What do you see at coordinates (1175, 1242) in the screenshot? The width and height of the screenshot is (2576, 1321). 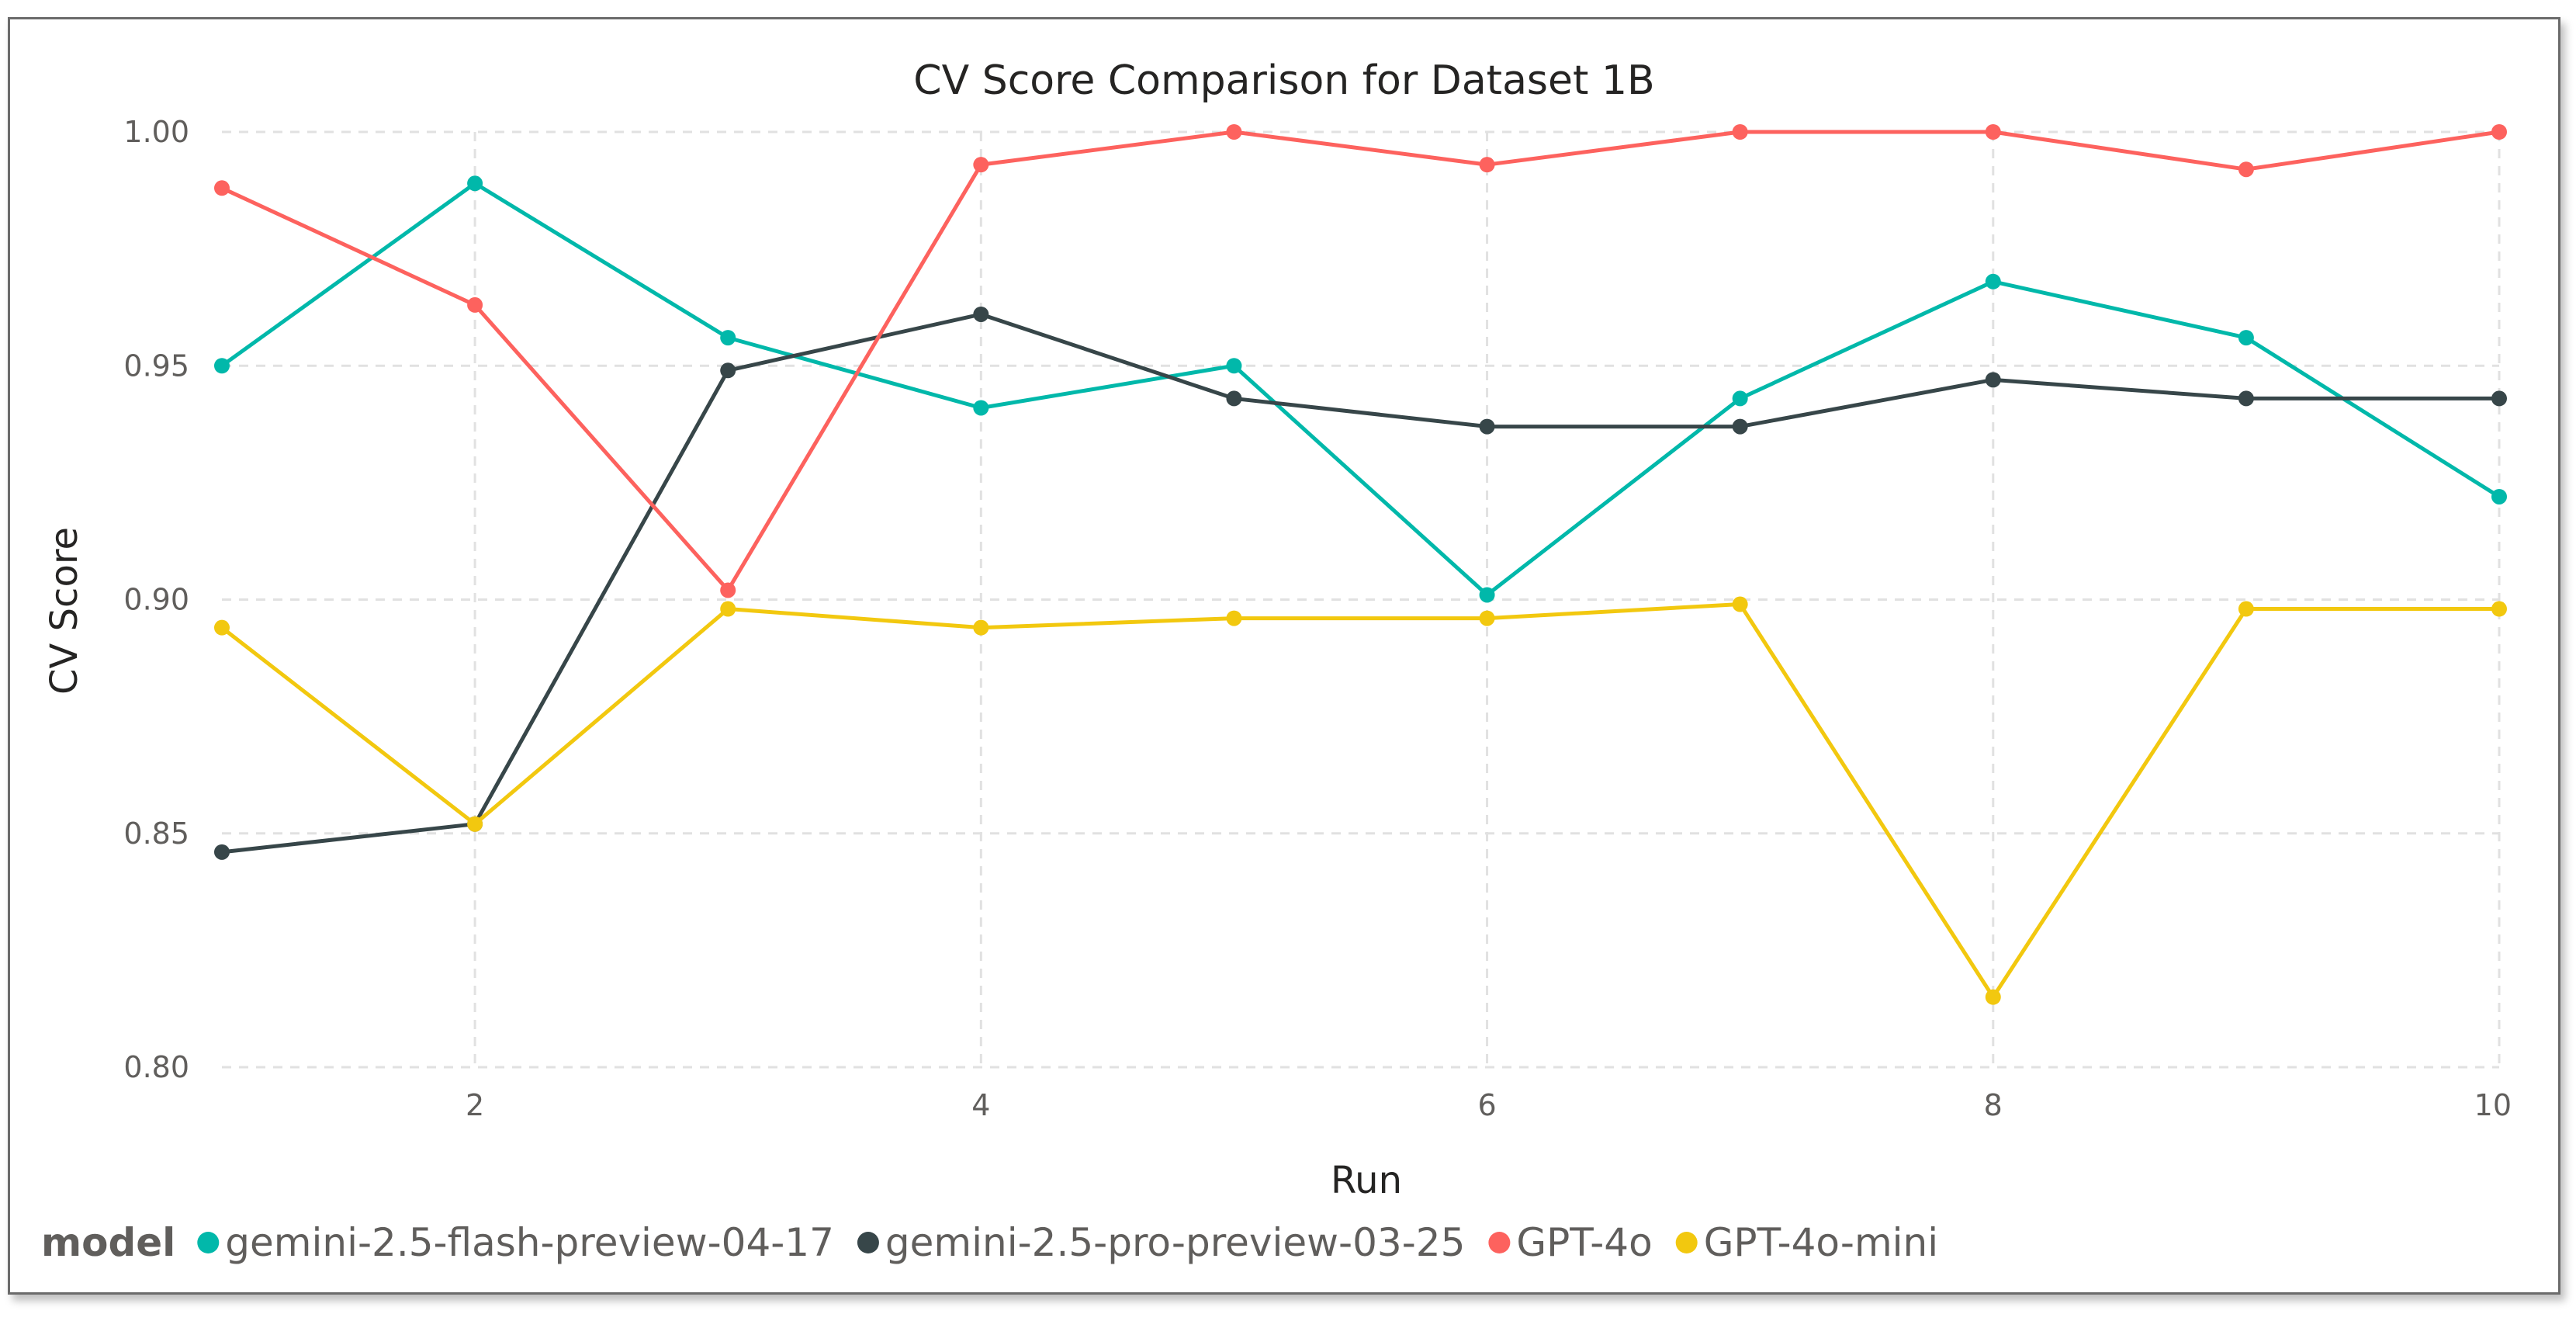 I see `legend-entry: gemini-2.5-pro-preview-03-25` at bounding box center [1175, 1242].